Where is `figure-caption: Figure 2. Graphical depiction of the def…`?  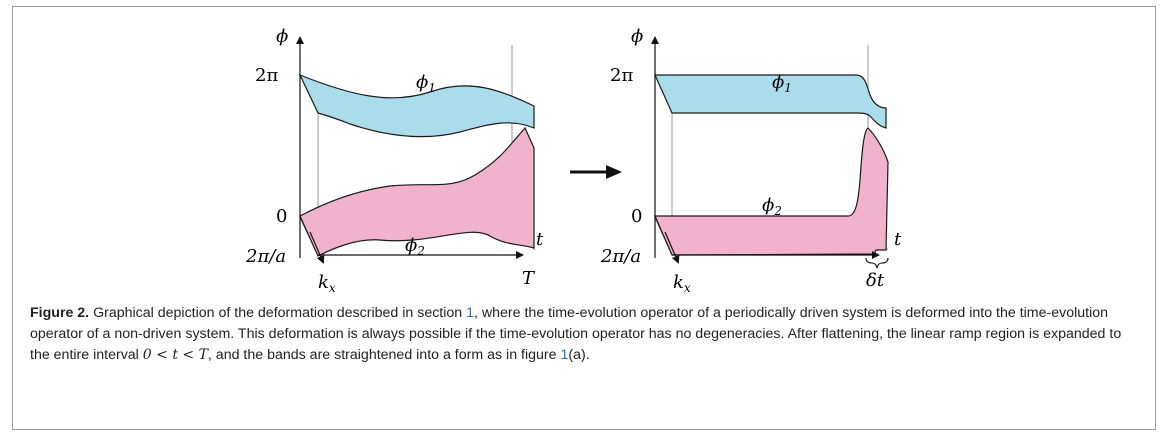 figure-caption: Figure 2. Graphical depiction of the def… is located at coordinates (580, 334).